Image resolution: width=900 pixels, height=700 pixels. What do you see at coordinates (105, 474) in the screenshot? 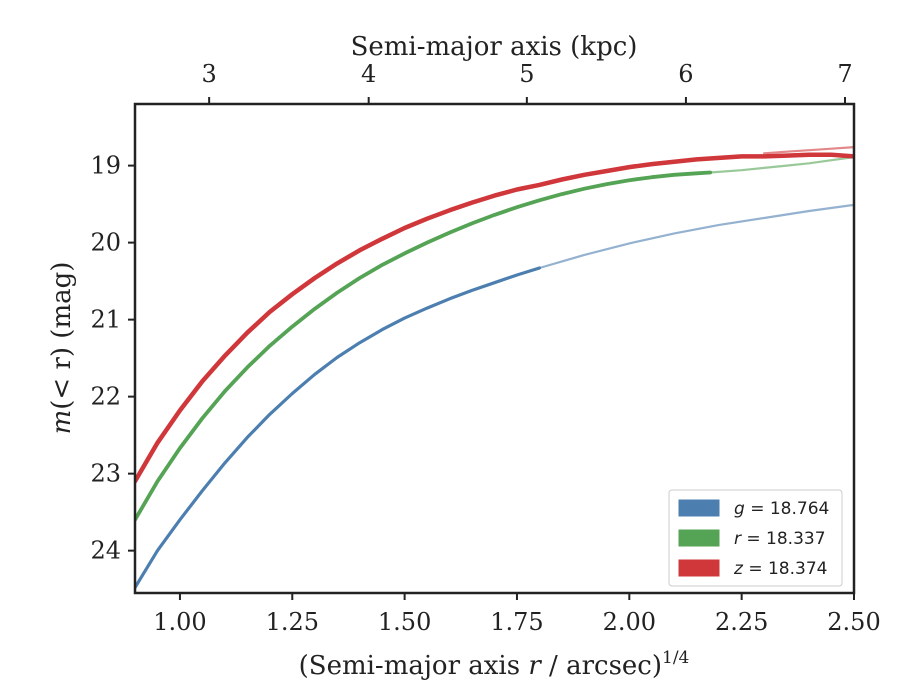
I see `y-tick-label: 23` at bounding box center [105, 474].